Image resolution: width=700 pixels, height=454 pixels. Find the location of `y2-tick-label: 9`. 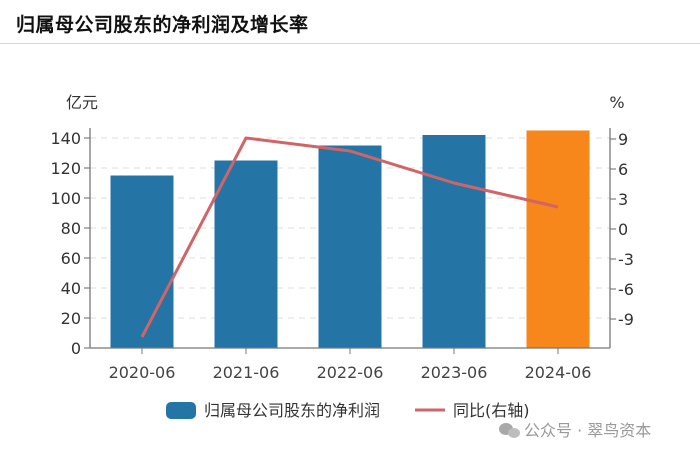

y2-tick-label: 9 is located at coordinates (623, 139).